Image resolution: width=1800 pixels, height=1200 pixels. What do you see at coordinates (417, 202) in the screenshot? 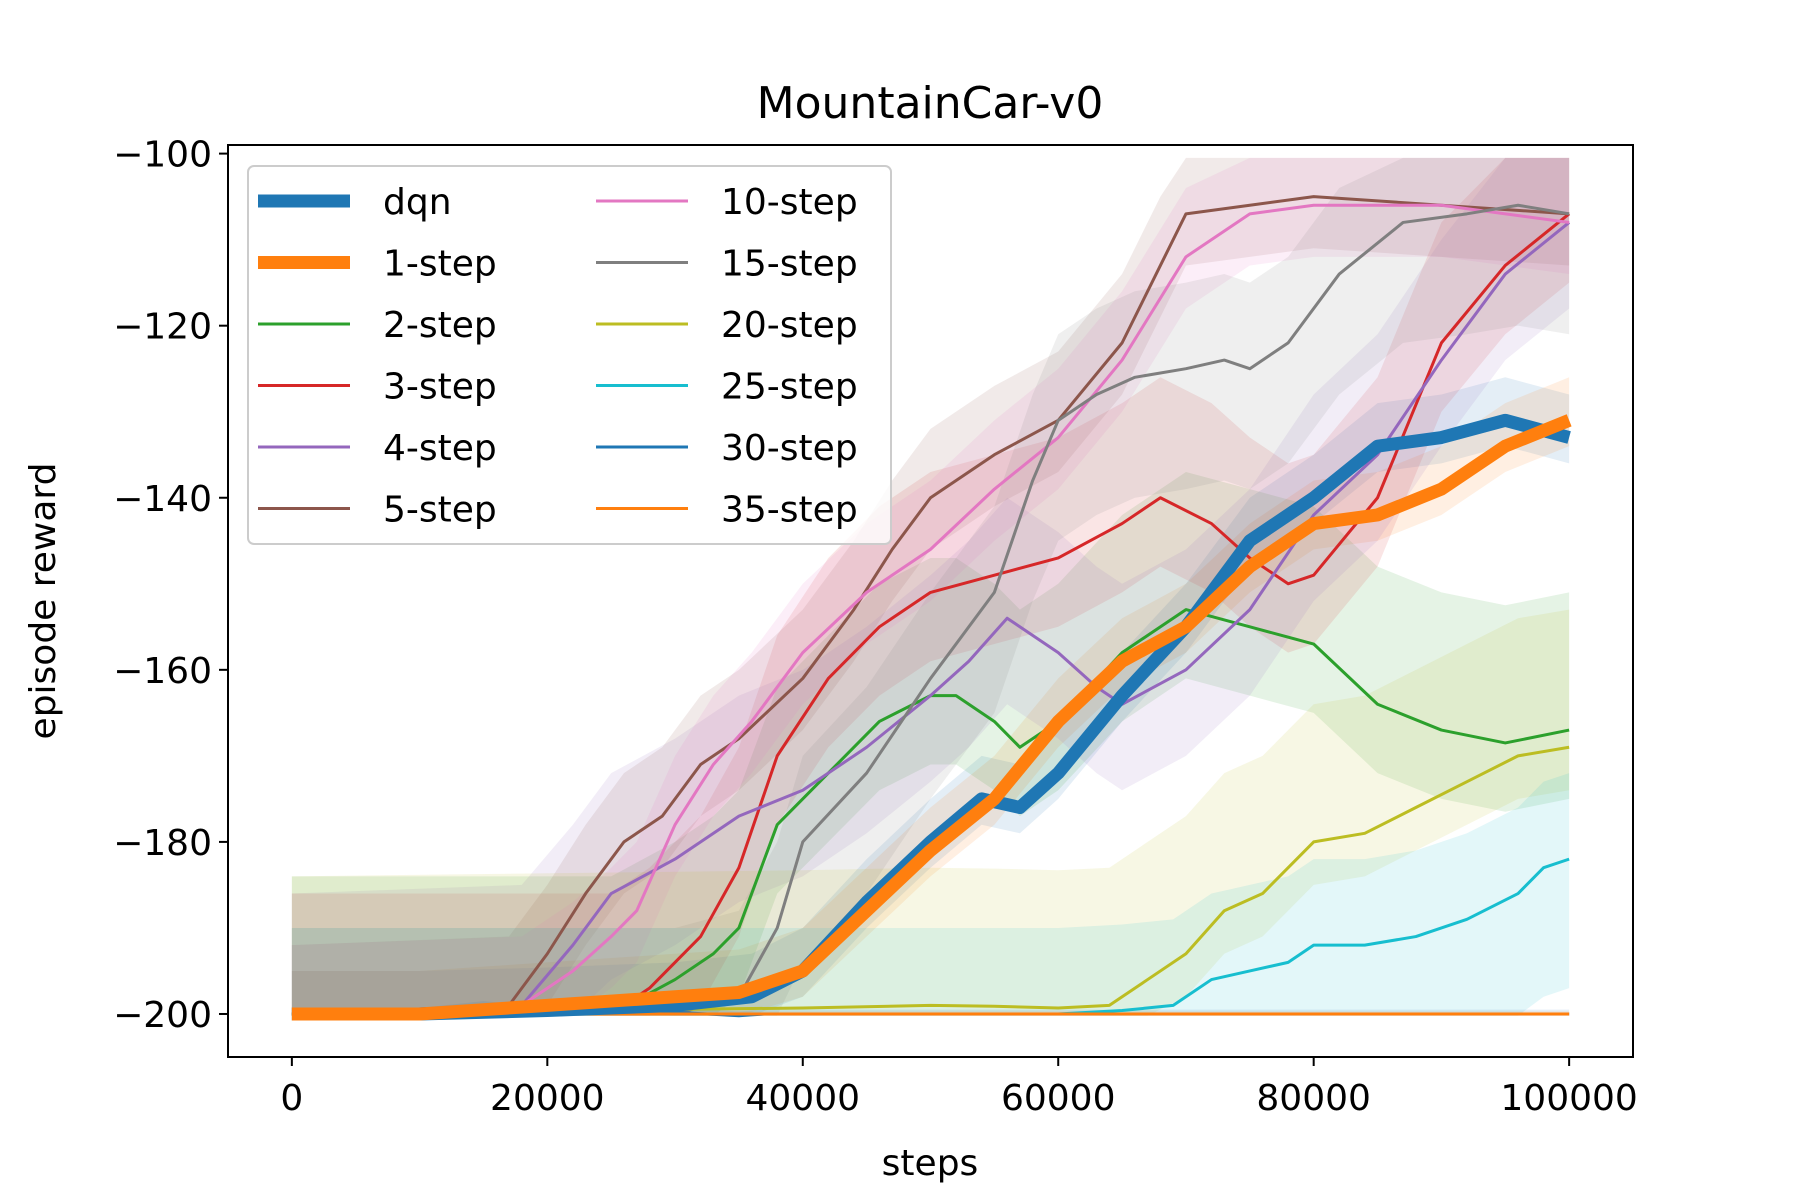
I see `legend-label-dqn: dqn` at bounding box center [417, 202].